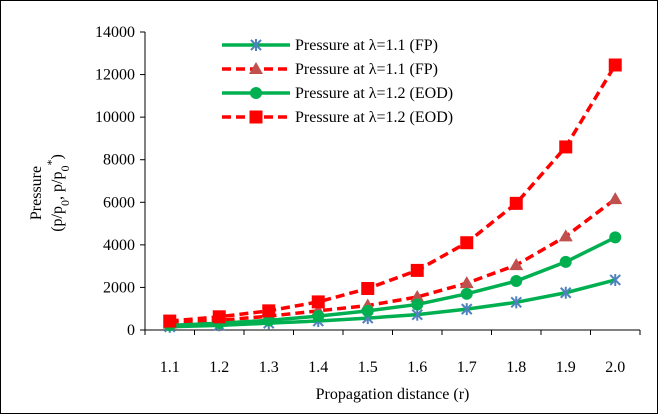  I want to click on x-tick-label: 1.4, so click(318, 367).